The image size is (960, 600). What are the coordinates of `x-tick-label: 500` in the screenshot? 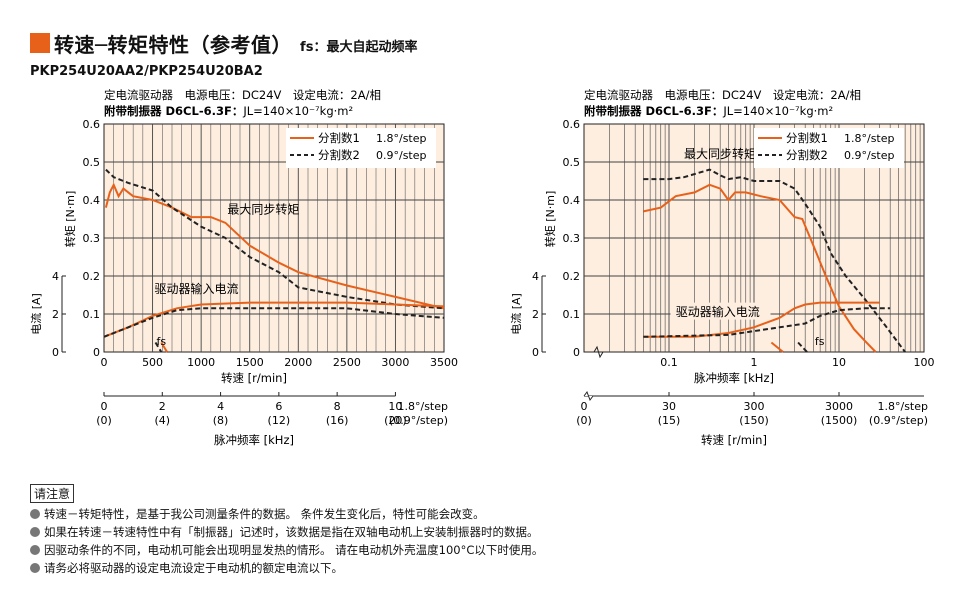 It's located at (152, 362).